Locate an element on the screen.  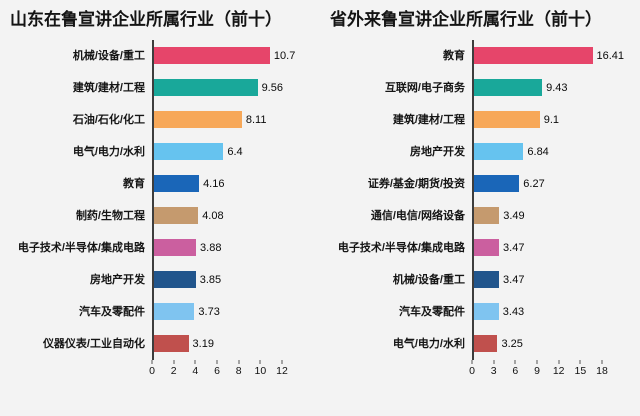
bar-row: 电子技术/半导体/集成电路 3.88 is located at coordinates (160, 247).